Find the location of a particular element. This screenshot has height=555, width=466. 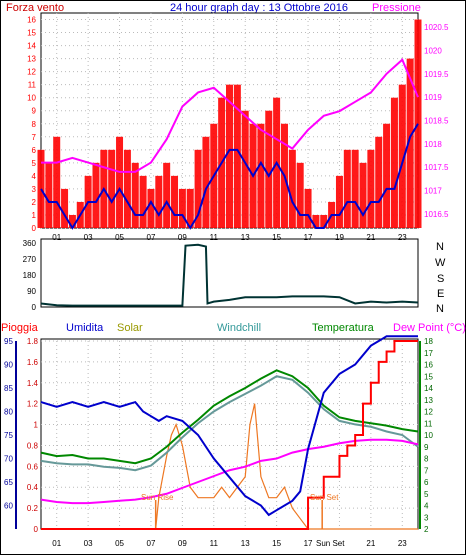

pressure-y-tick: 1019 is located at coordinates (433, 97).